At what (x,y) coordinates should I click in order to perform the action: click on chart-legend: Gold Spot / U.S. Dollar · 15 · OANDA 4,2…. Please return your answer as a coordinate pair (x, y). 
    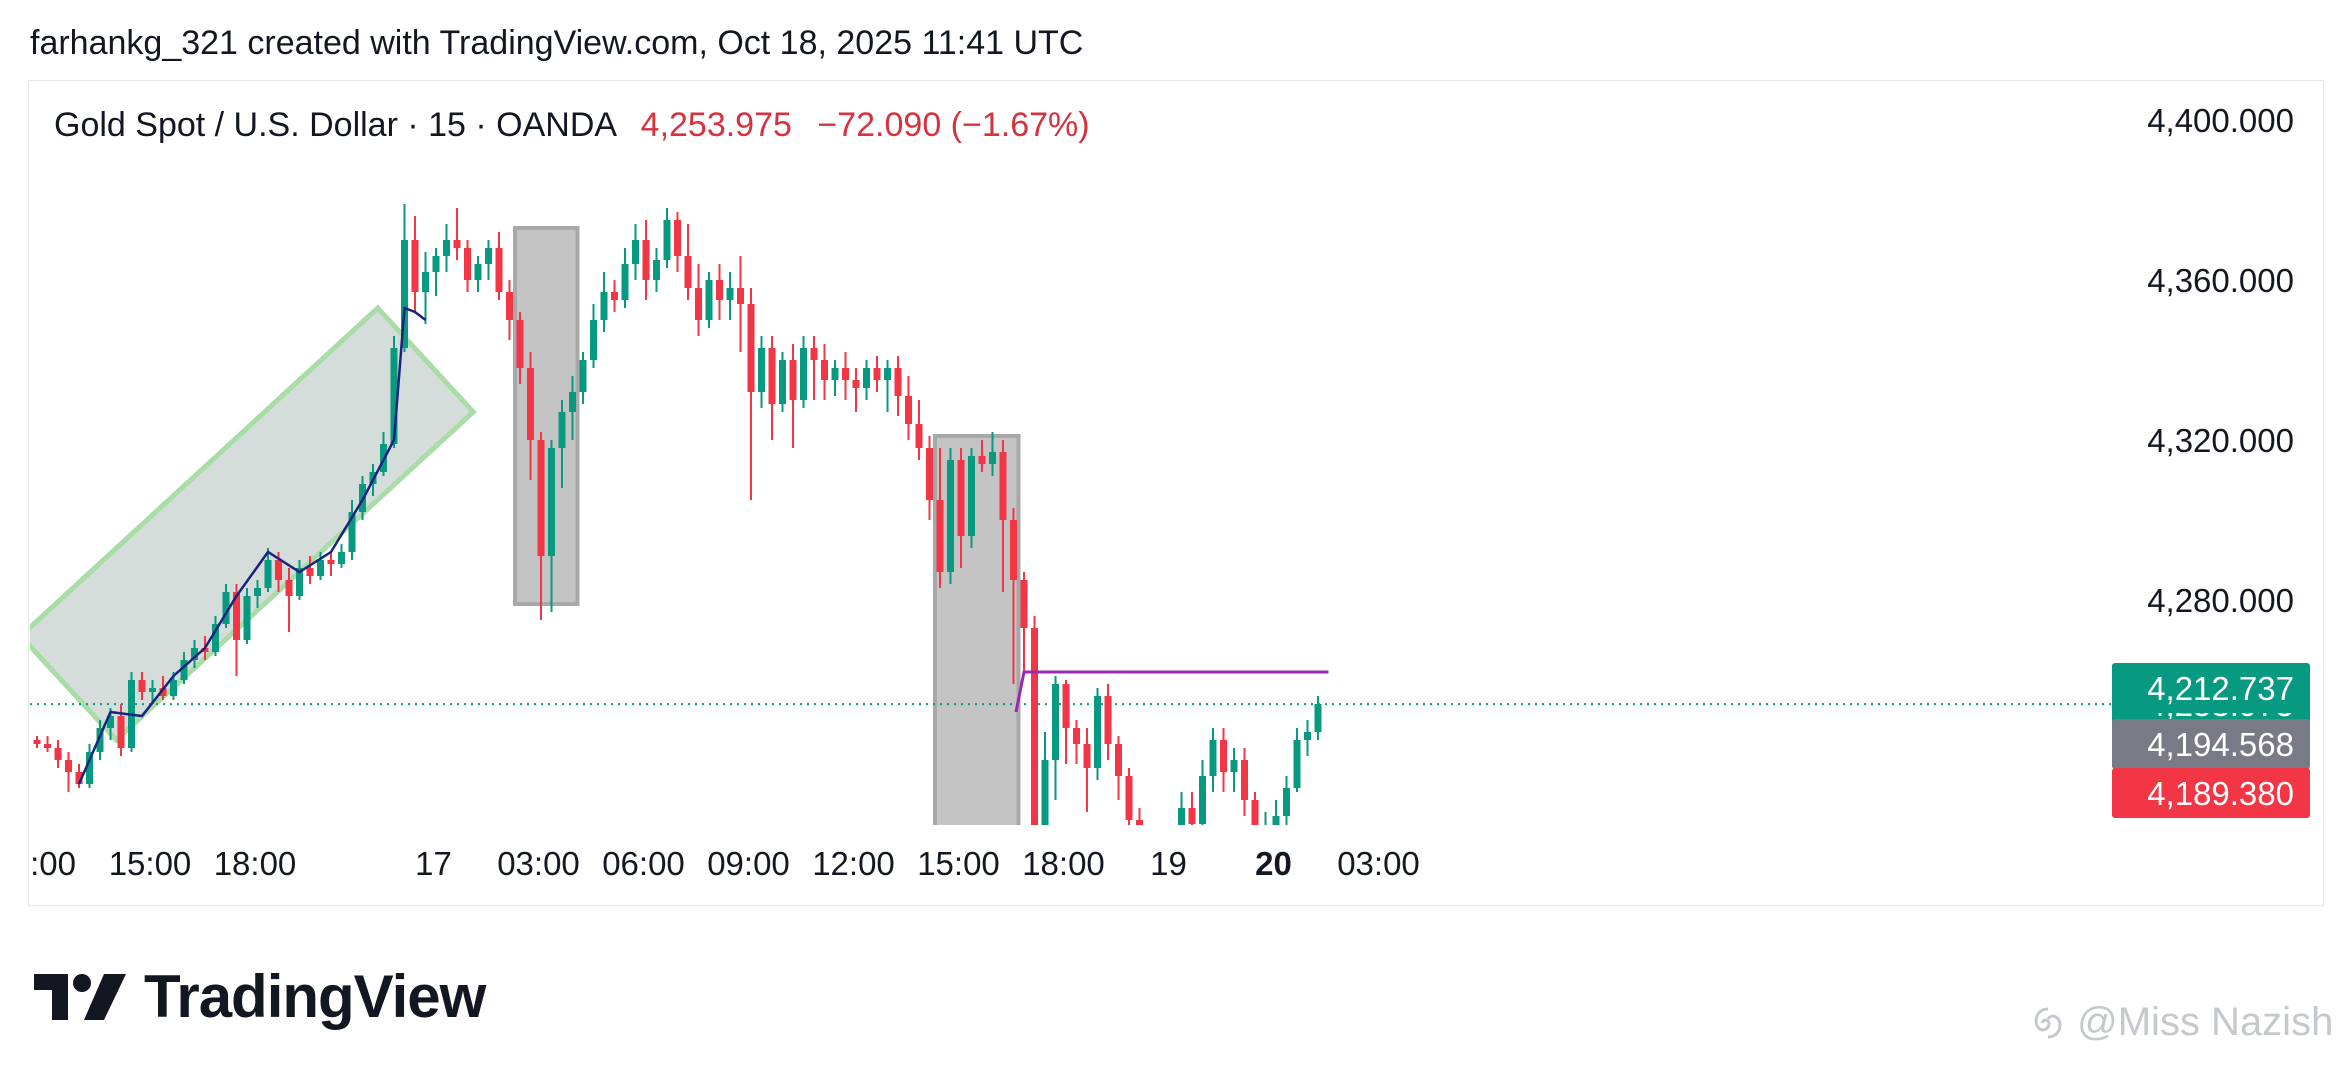
    Looking at the image, I should click on (572, 125).